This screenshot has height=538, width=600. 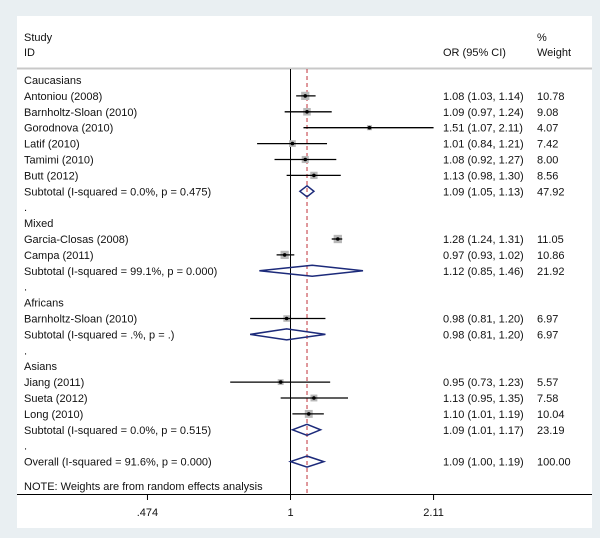 I want to click on row-or-ci: 1.28 (1.24, 1.31), so click(x=483, y=240).